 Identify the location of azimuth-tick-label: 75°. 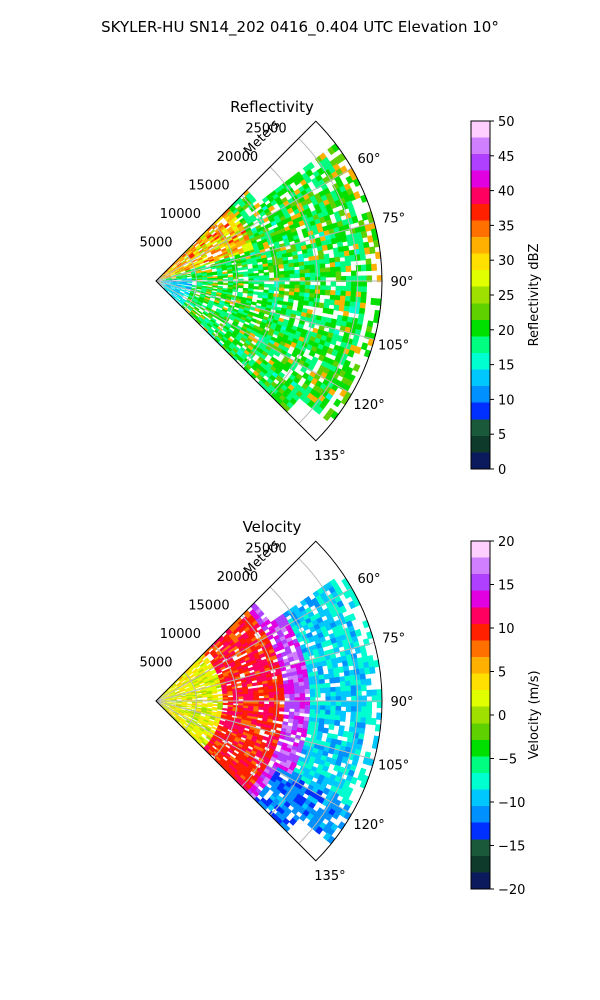
(393, 638).